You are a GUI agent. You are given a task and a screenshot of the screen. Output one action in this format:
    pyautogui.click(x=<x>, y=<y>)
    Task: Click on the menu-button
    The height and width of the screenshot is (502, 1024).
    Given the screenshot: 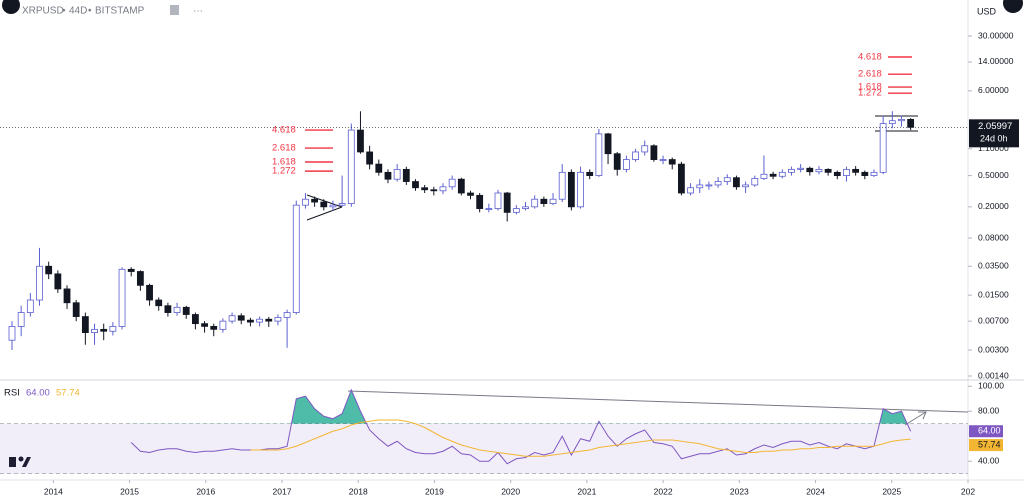 What is the action you would take?
    pyautogui.click(x=1013, y=6)
    